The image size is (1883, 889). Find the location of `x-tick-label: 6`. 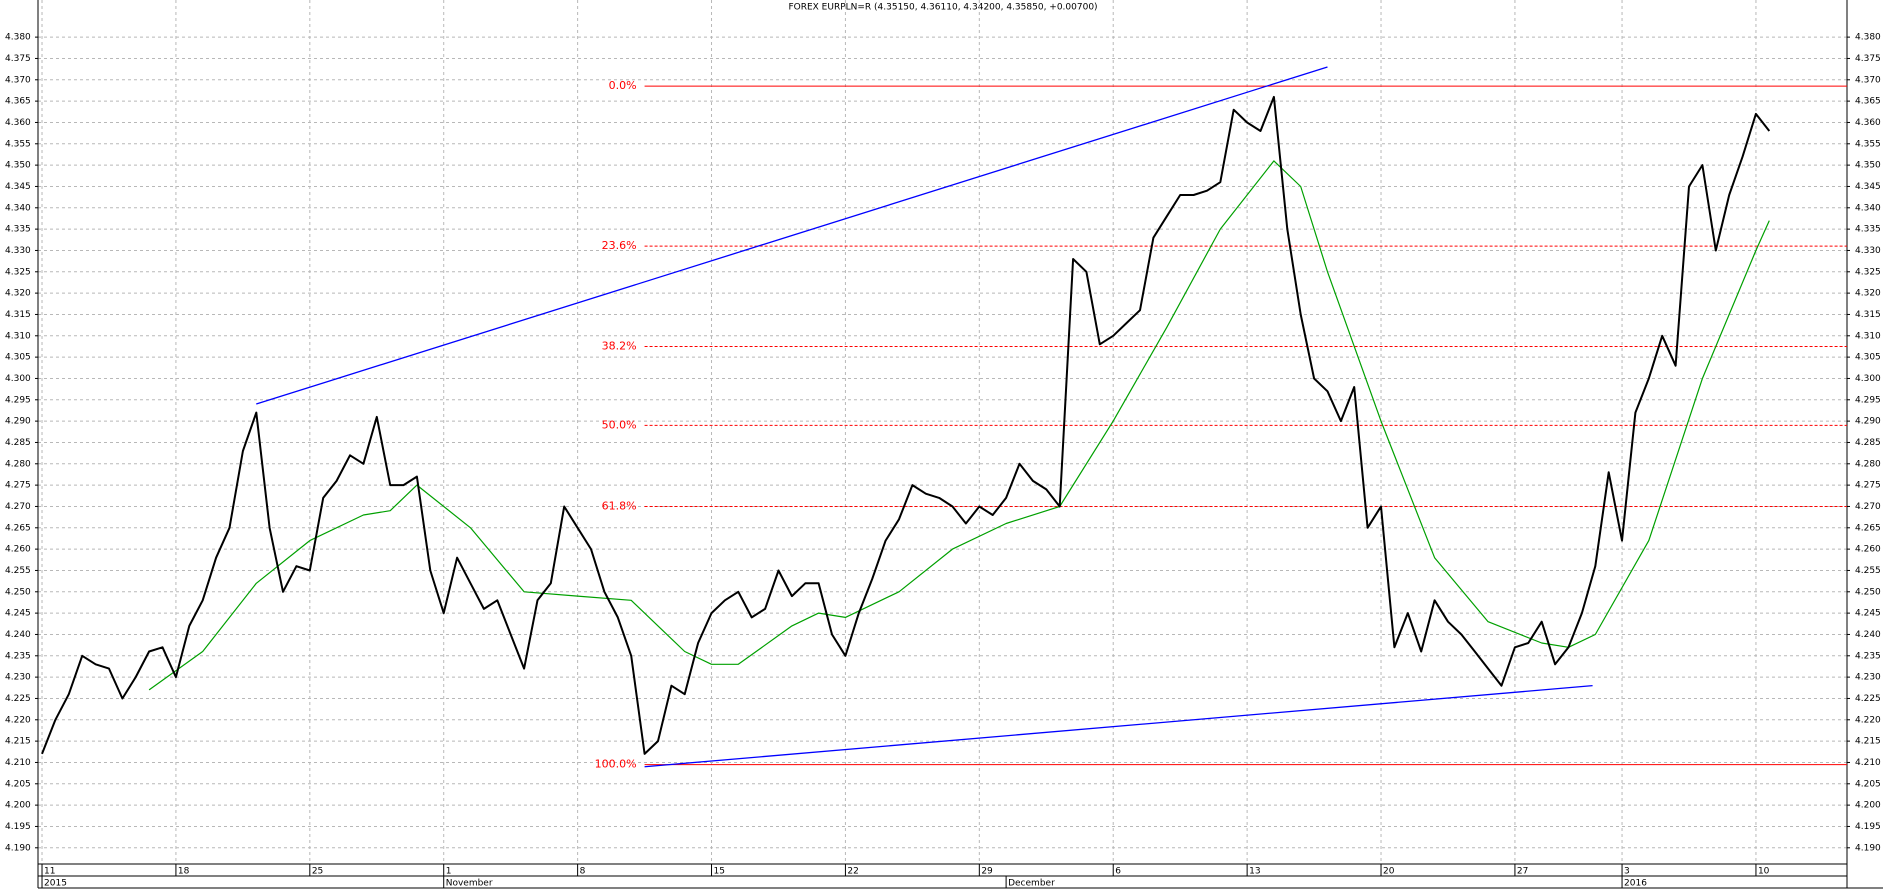

x-tick-label: 6 is located at coordinates (1118, 872).